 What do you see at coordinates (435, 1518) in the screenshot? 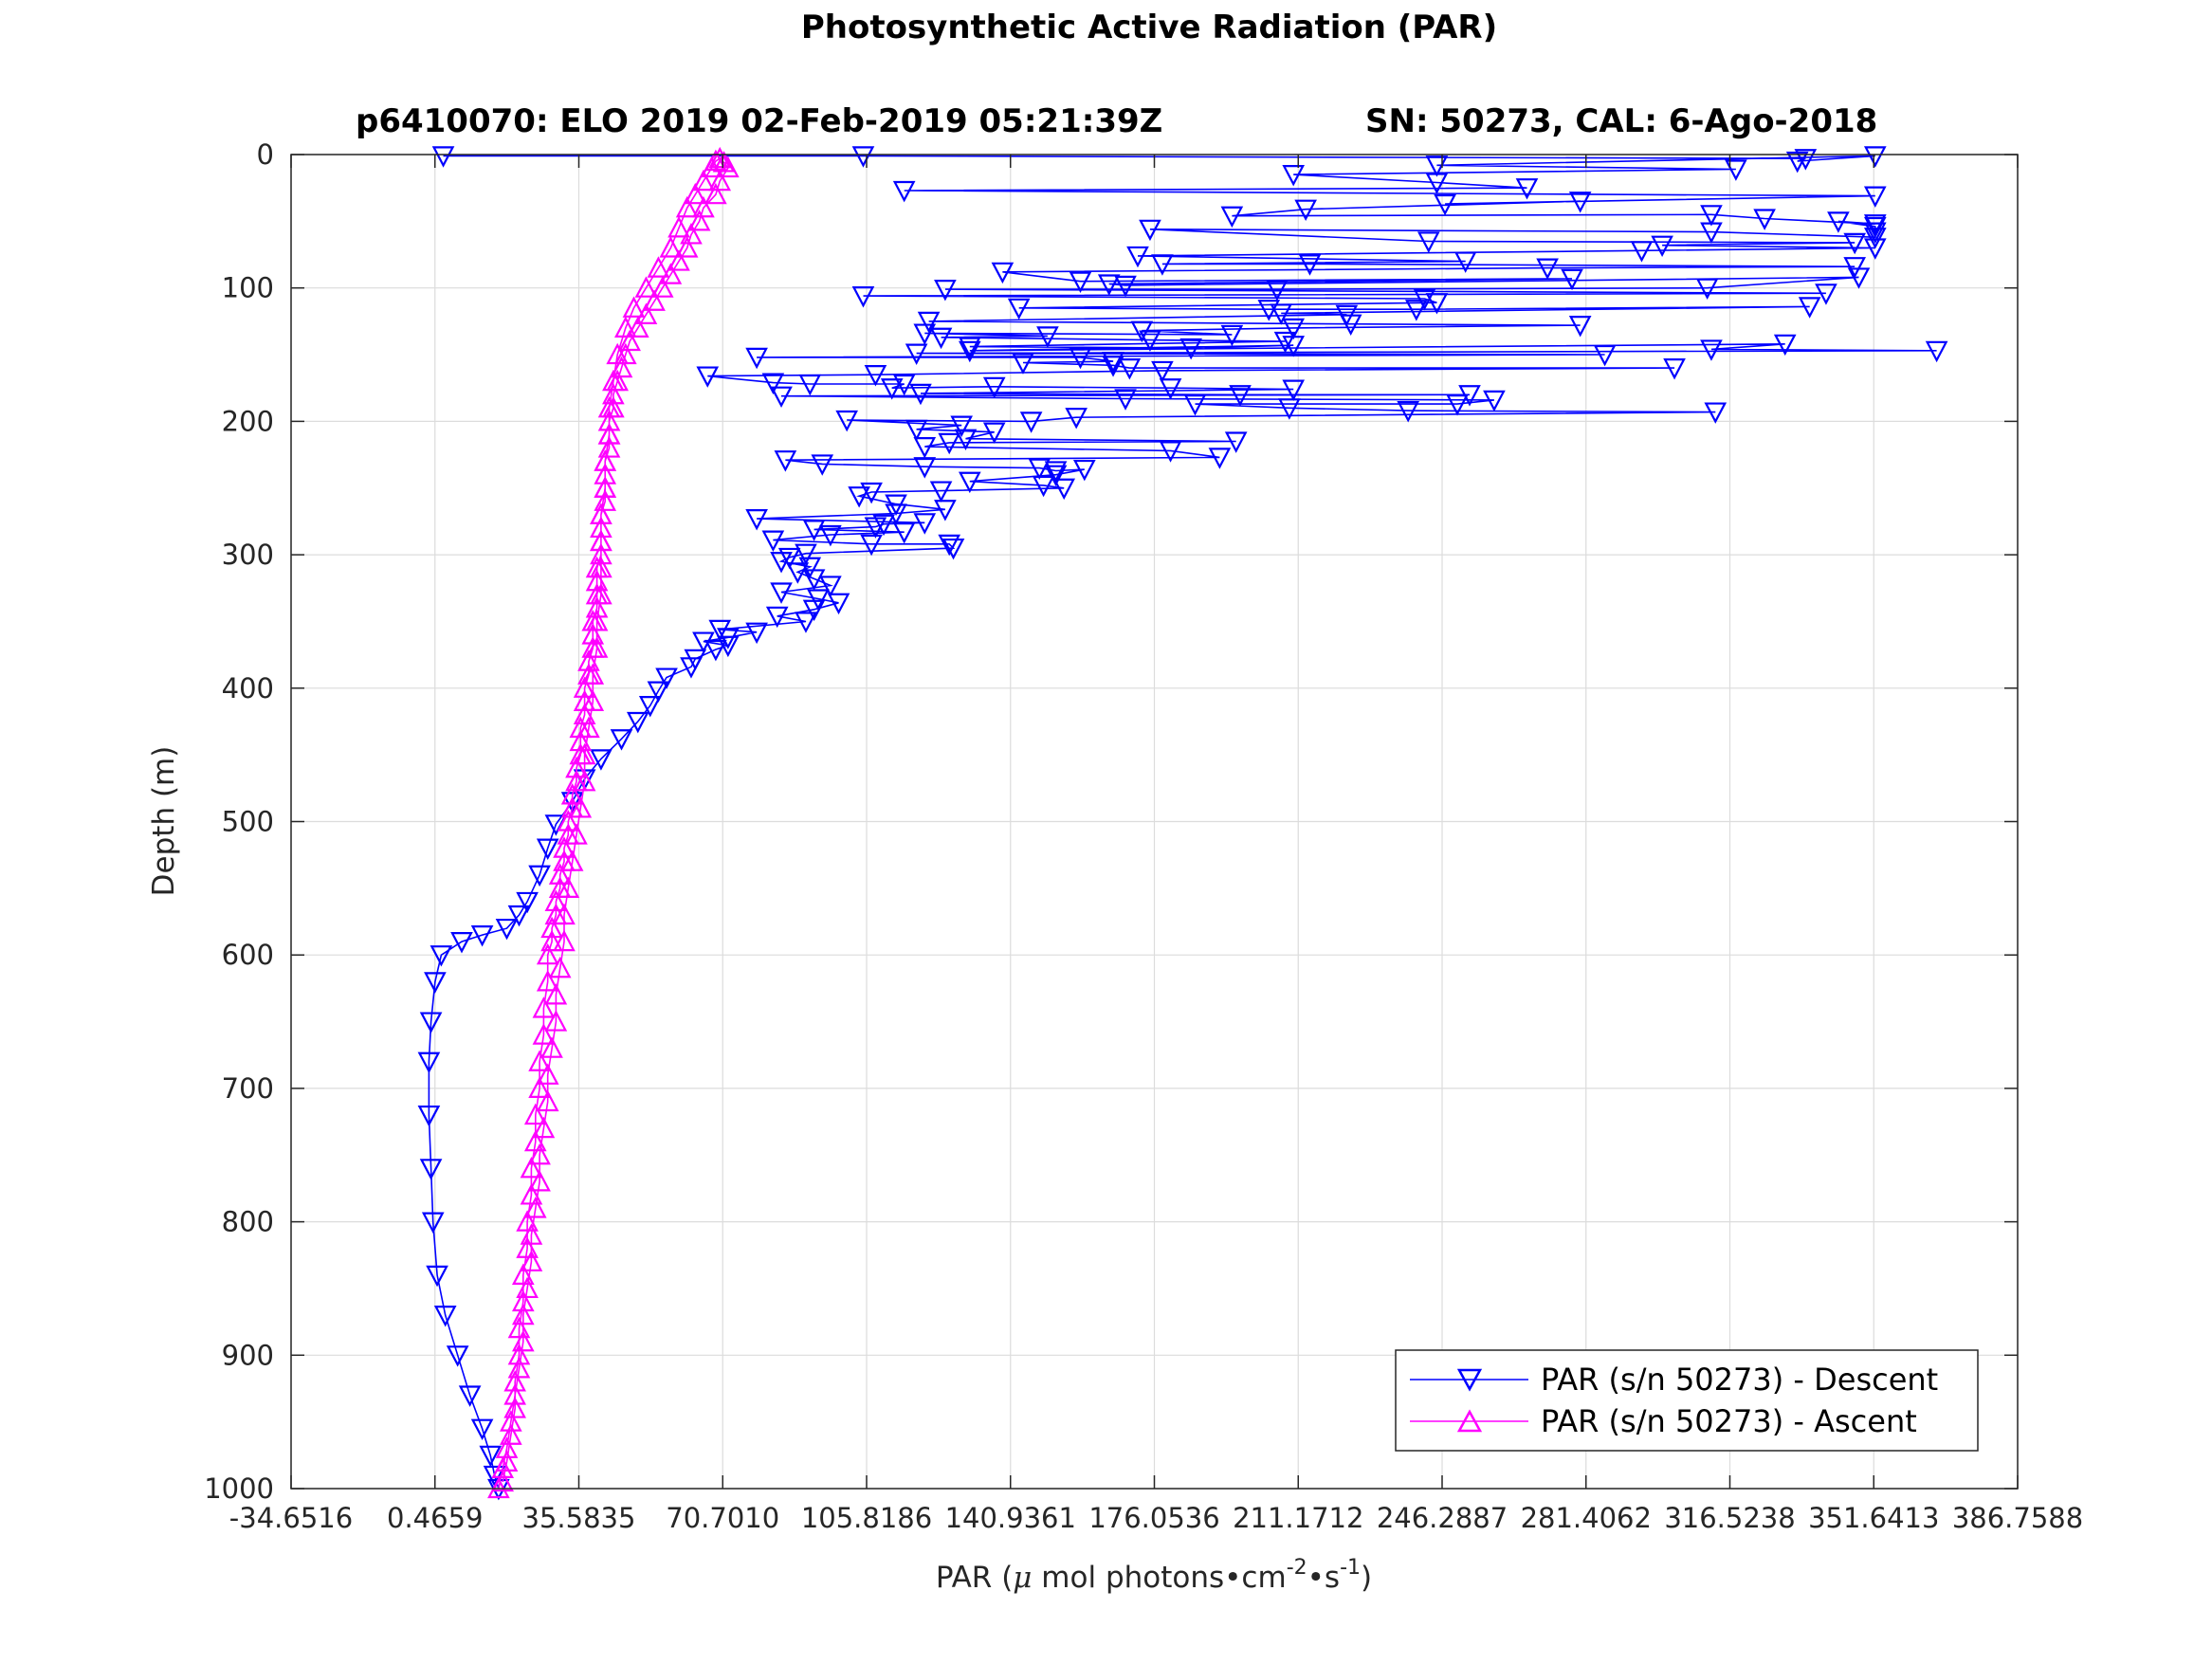
I see `x-tick-label: 0.4659` at bounding box center [435, 1518].